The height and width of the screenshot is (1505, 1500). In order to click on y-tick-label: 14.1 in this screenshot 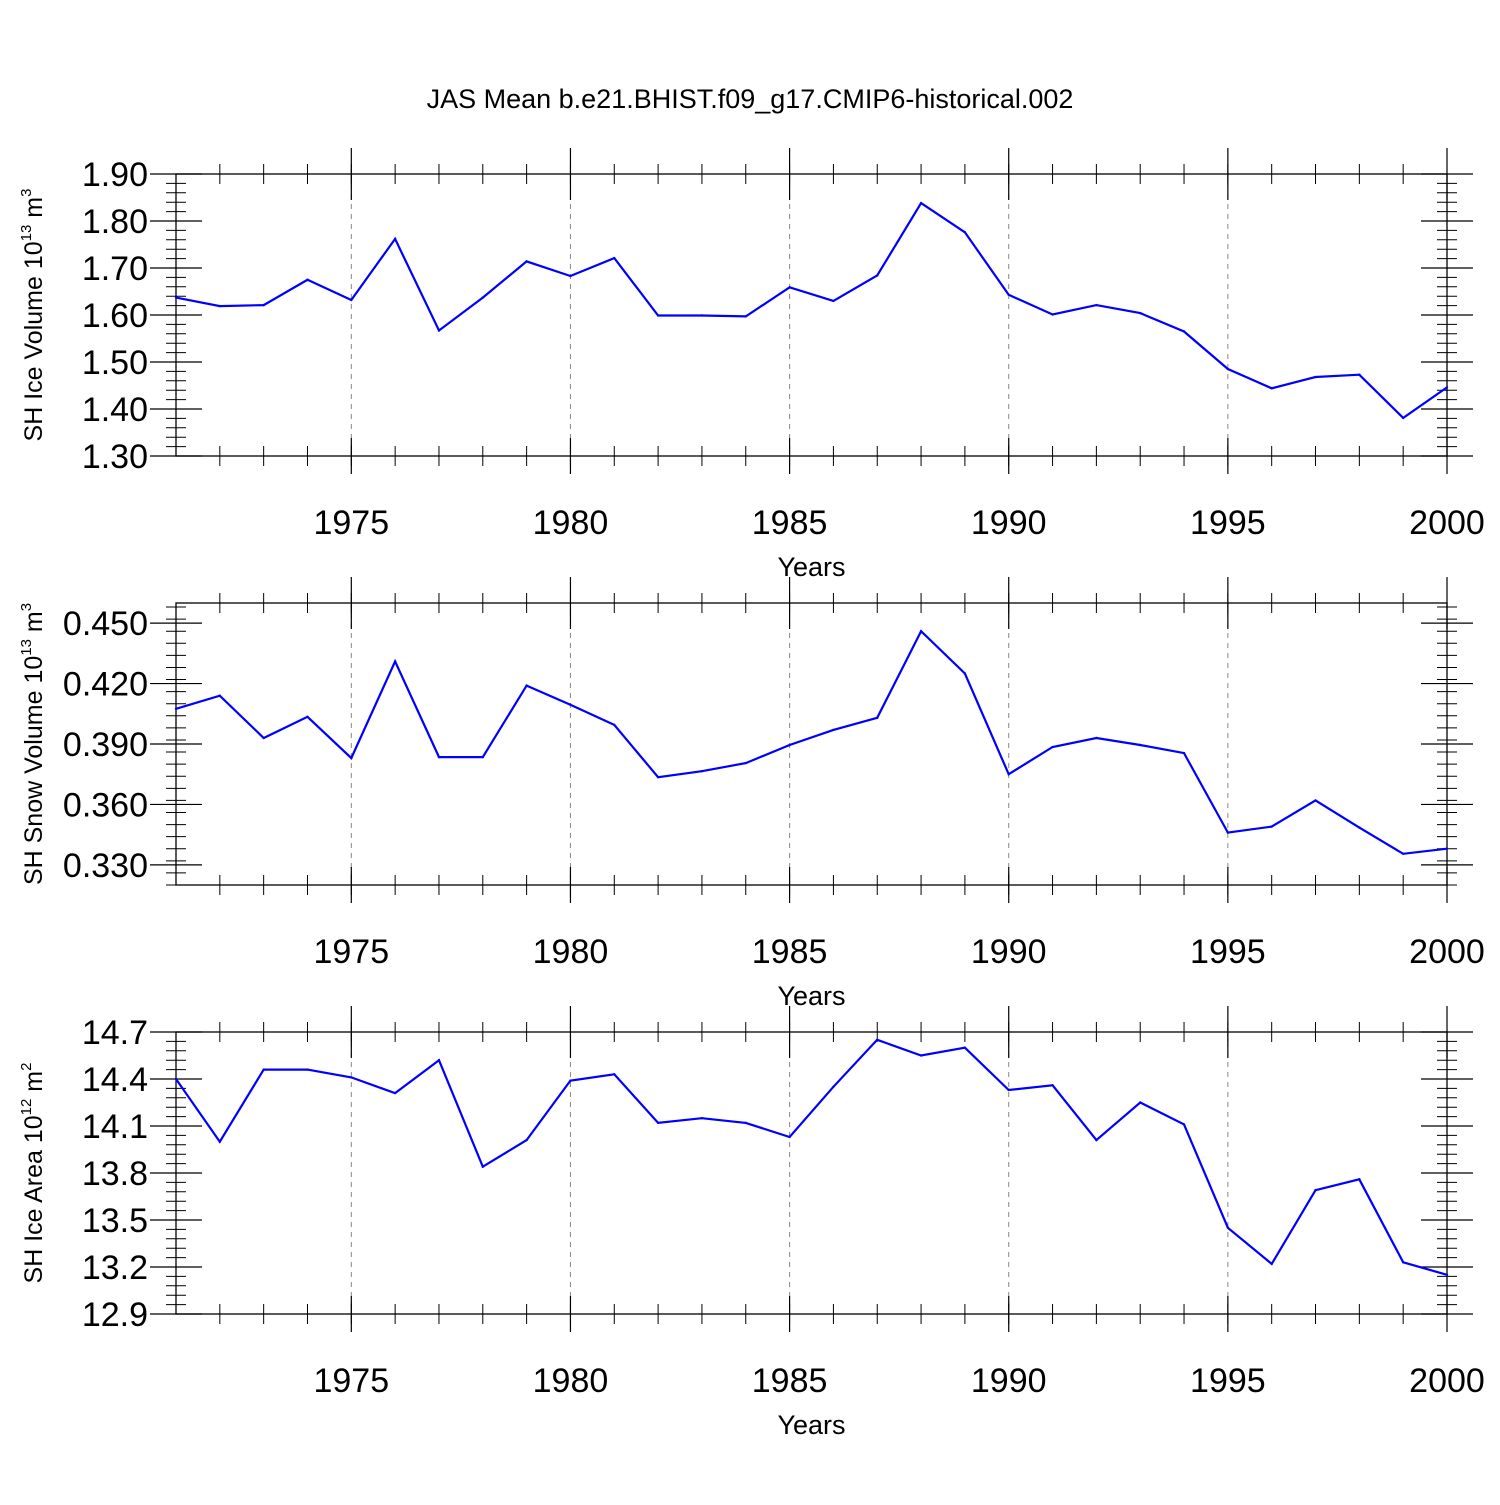, I will do `click(115, 1127)`.